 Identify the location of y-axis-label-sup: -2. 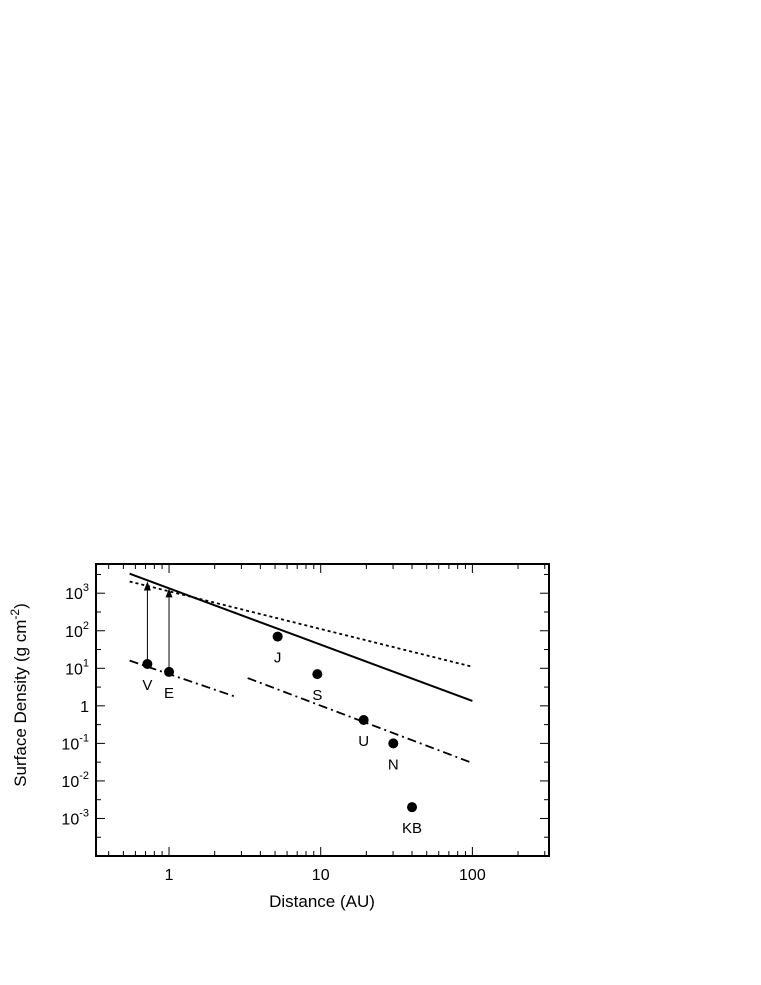
(15, 614).